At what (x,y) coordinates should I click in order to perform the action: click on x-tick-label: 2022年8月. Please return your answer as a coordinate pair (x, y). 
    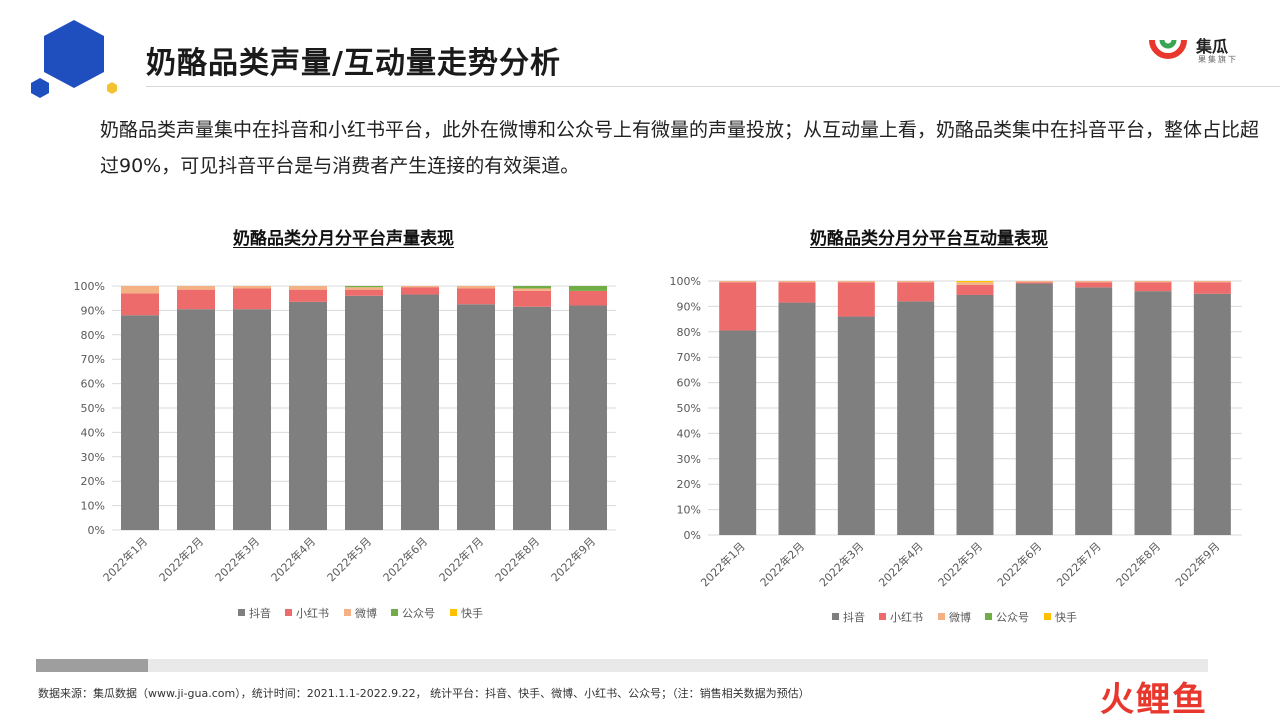
    Looking at the image, I should click on (1138, 564).